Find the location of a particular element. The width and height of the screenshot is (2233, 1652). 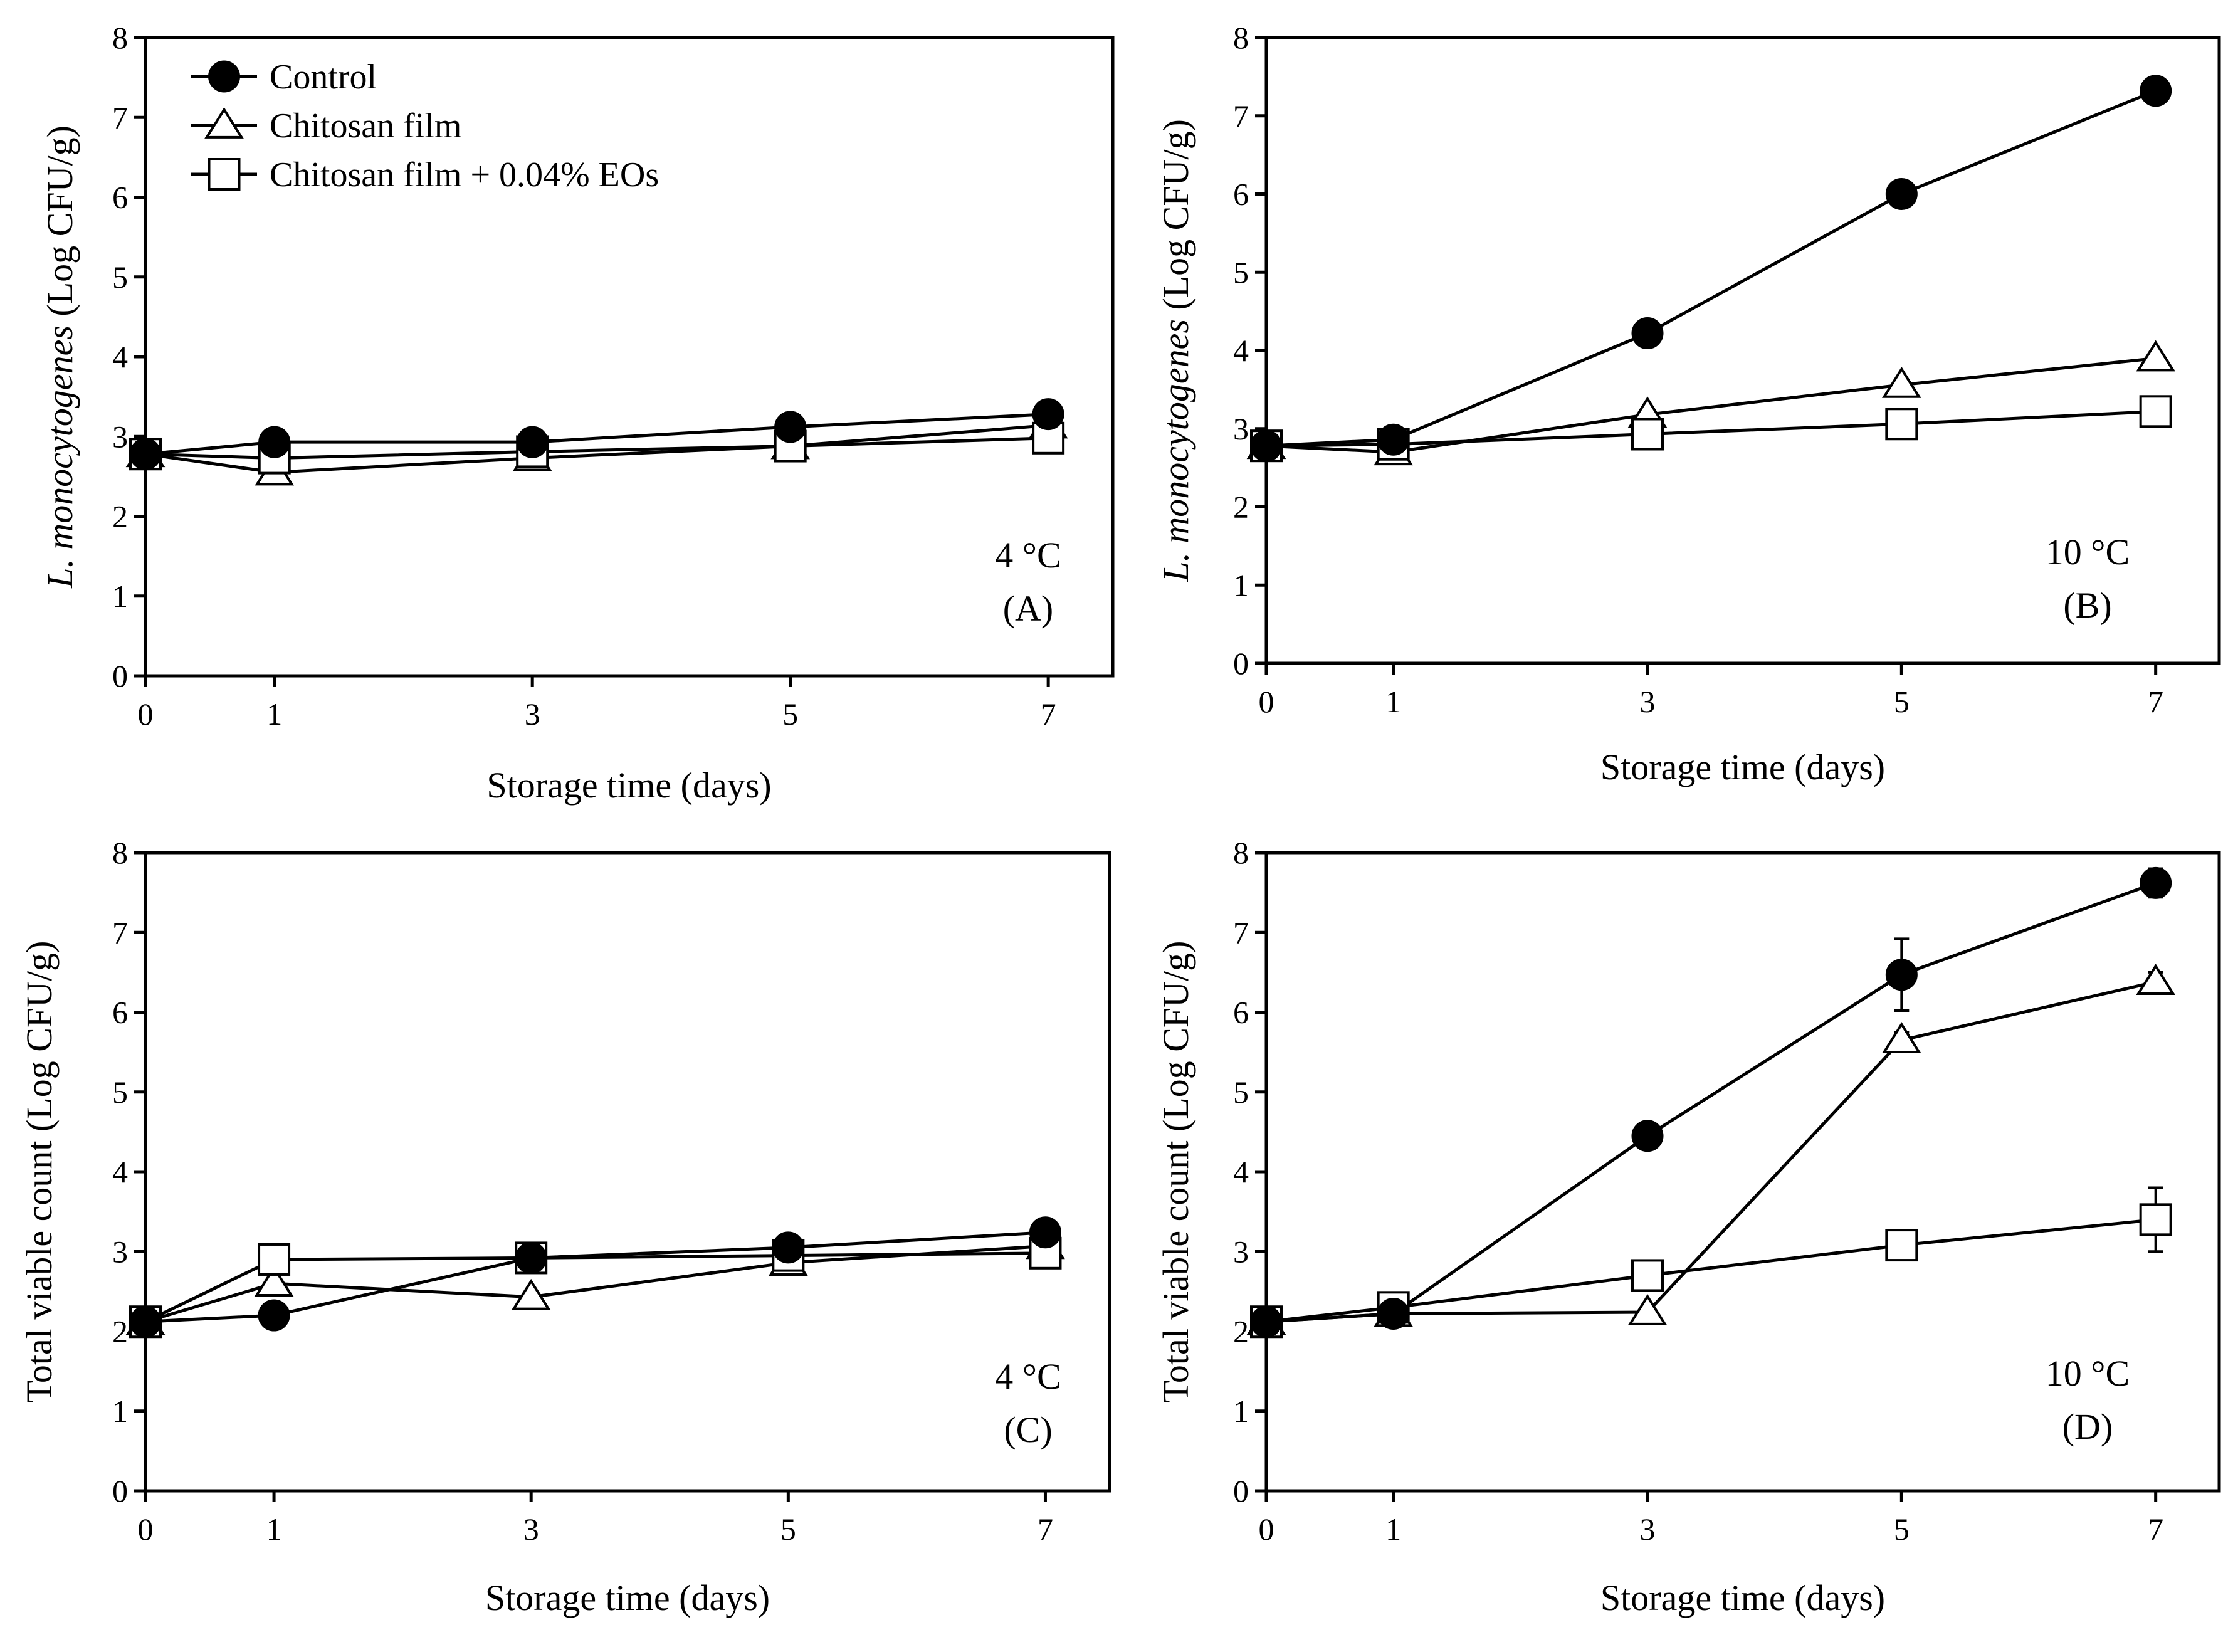

panel-letter: (D) is located at coordinates (2087, 1426).